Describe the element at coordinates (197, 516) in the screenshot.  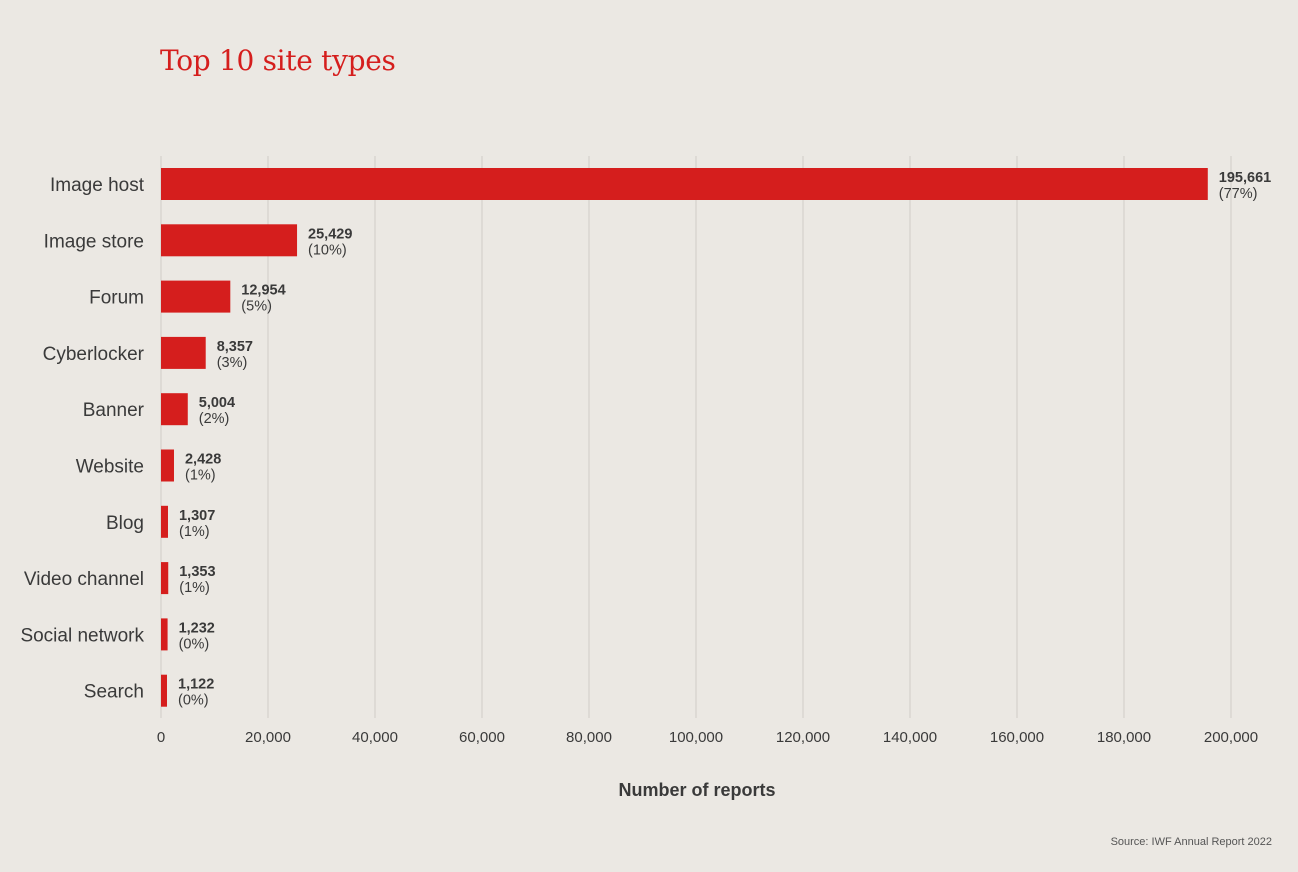
I see `value-label: 1,307` at that location.